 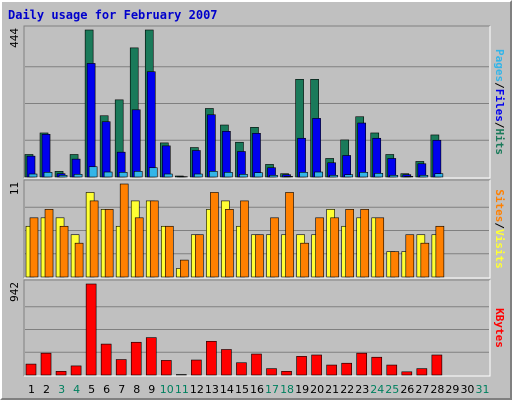 I want to click on x-tick-label: 12, so click(x=197, y=389).